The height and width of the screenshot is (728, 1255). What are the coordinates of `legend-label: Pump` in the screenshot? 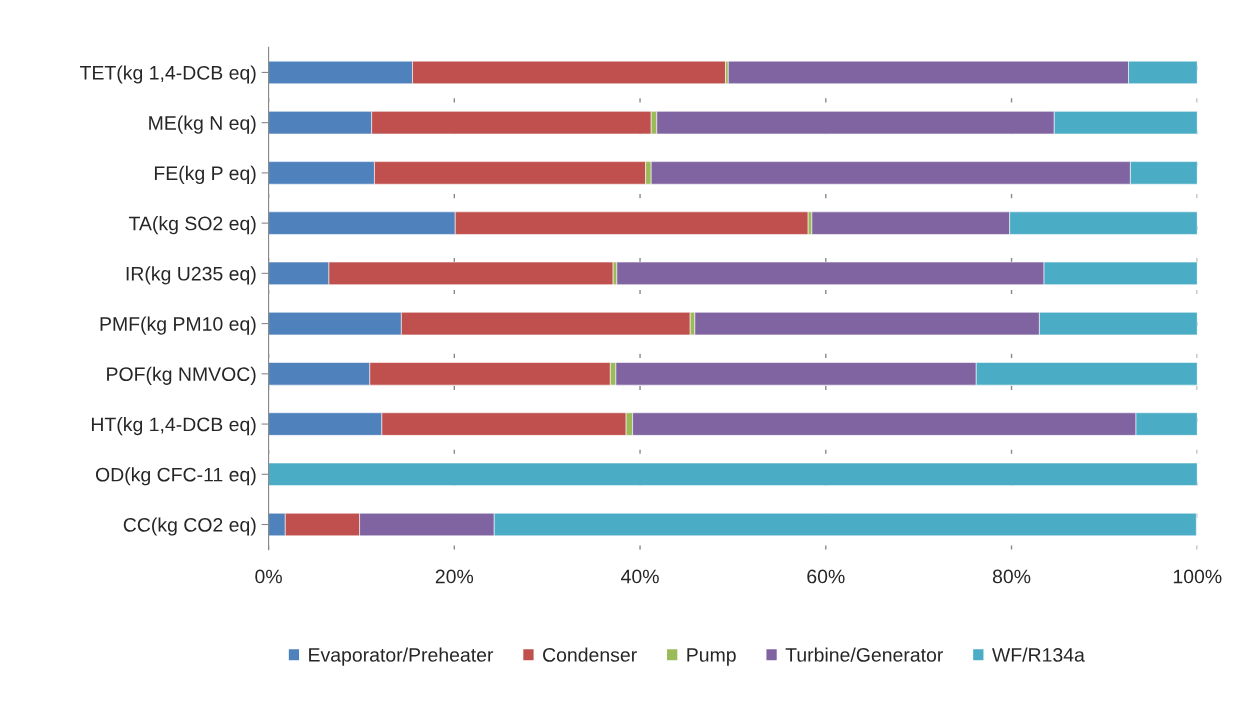 It's located at (711, 657).